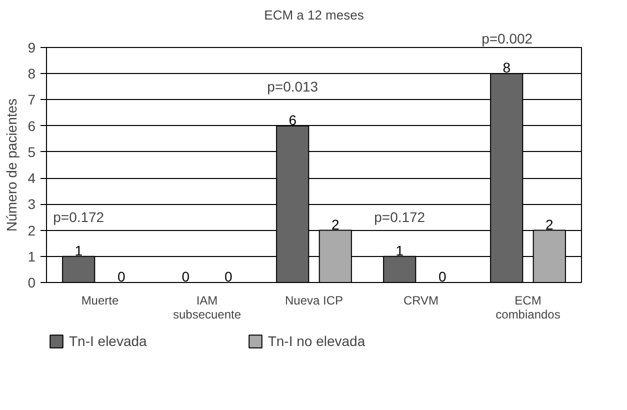 The height and width of the screenshot is (410, 627). Describe the element at coordinates (32, 48) in the screenshot. I see `y-tick-label: 9` at that location.